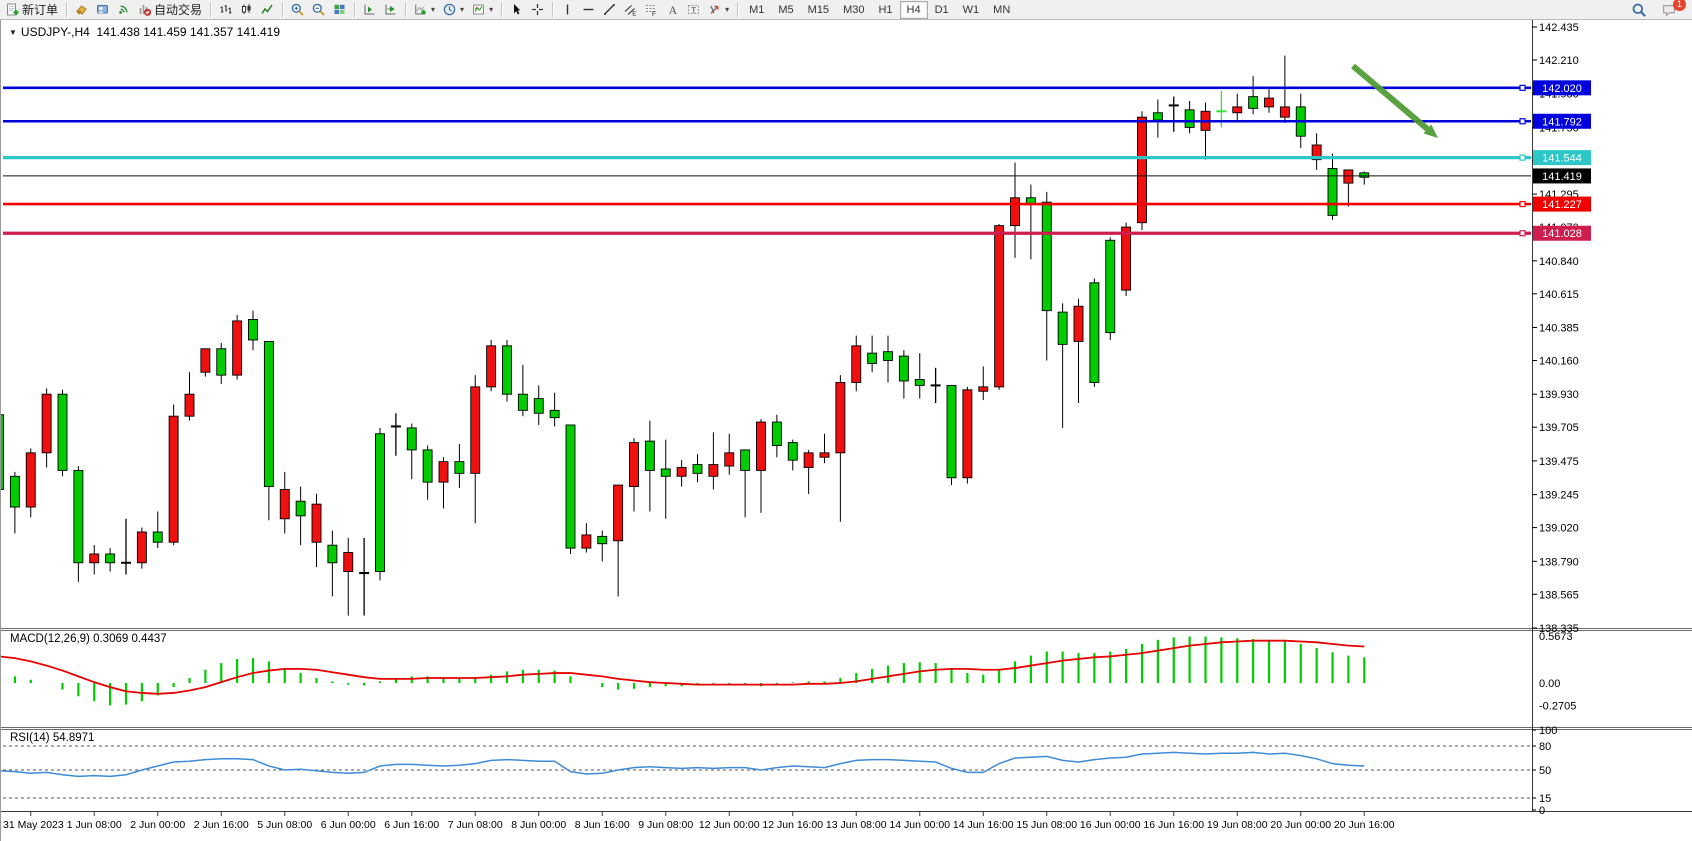 The height and width of the screenshot is (841, 1692). I want to click on svg-text: 0.5673, so click(1556, 637).